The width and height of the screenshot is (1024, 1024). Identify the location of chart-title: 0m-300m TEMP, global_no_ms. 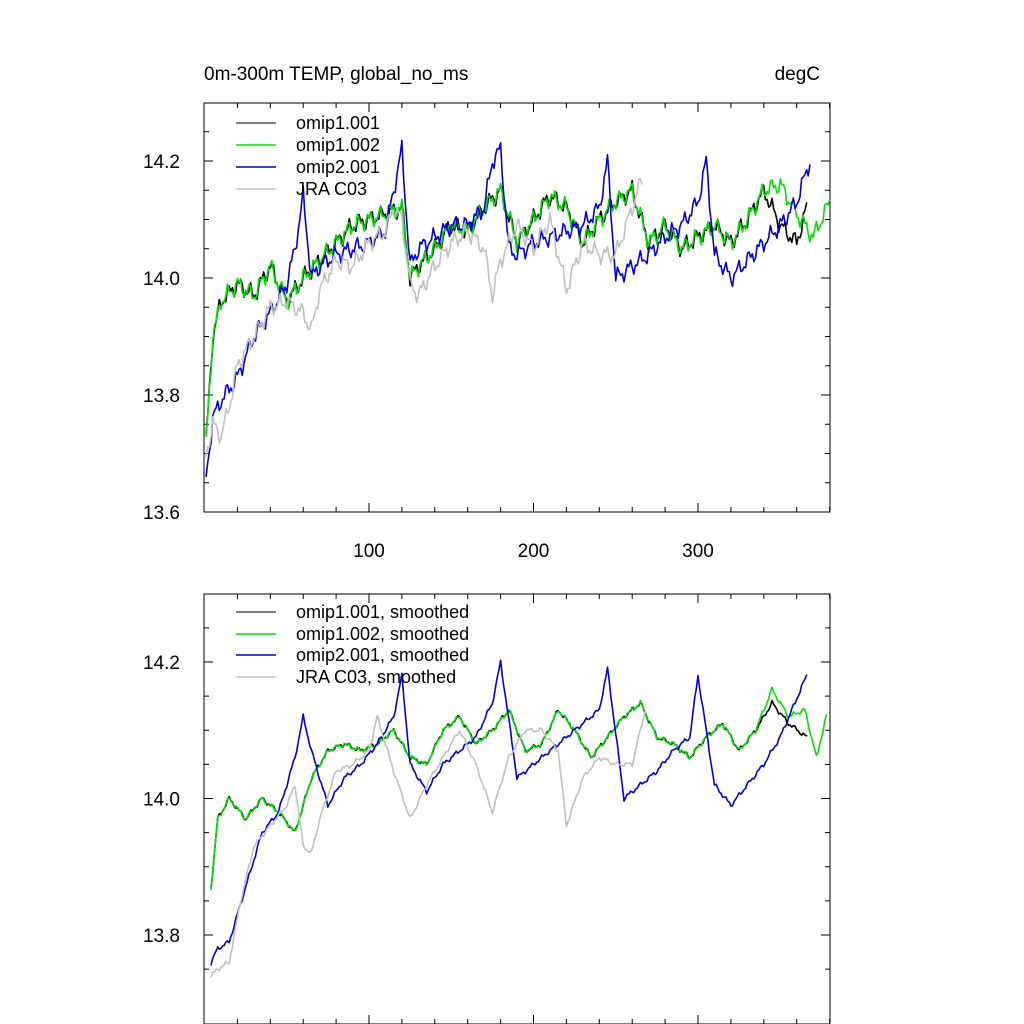
(336, 74).